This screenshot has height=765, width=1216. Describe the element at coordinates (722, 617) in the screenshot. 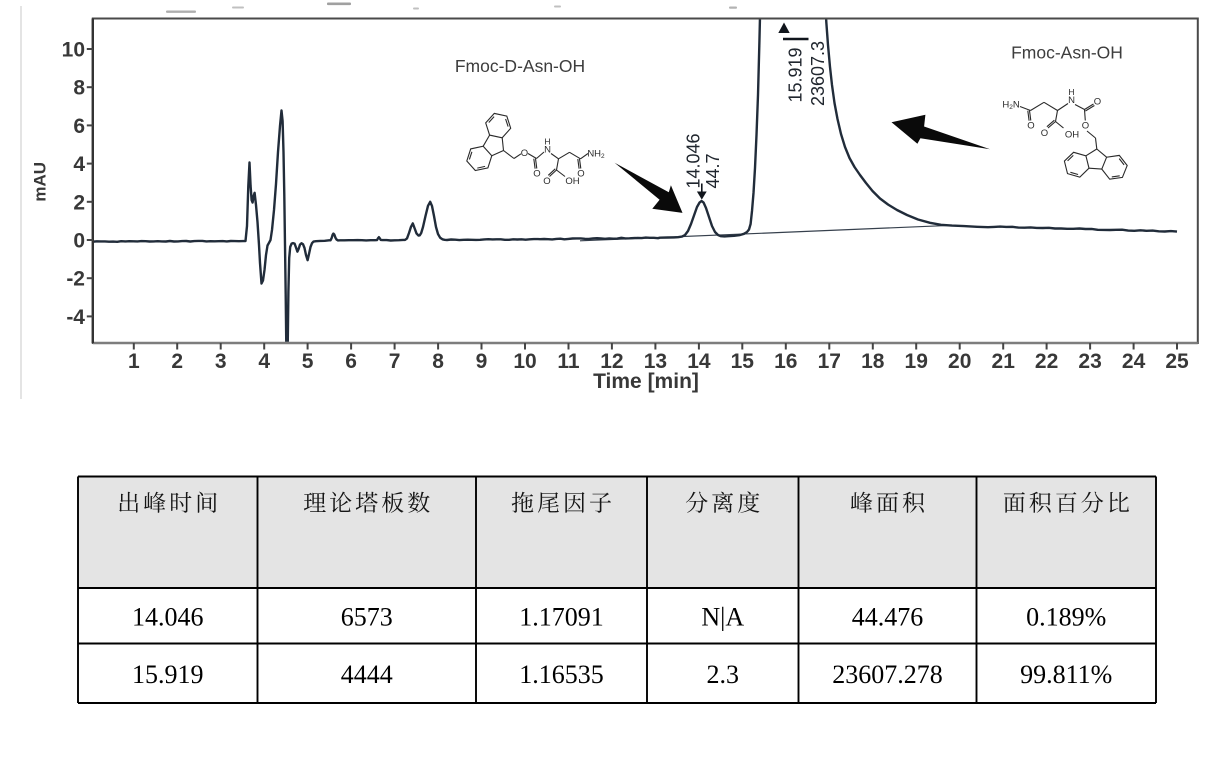

I see `svg-text: N|A` at that location.